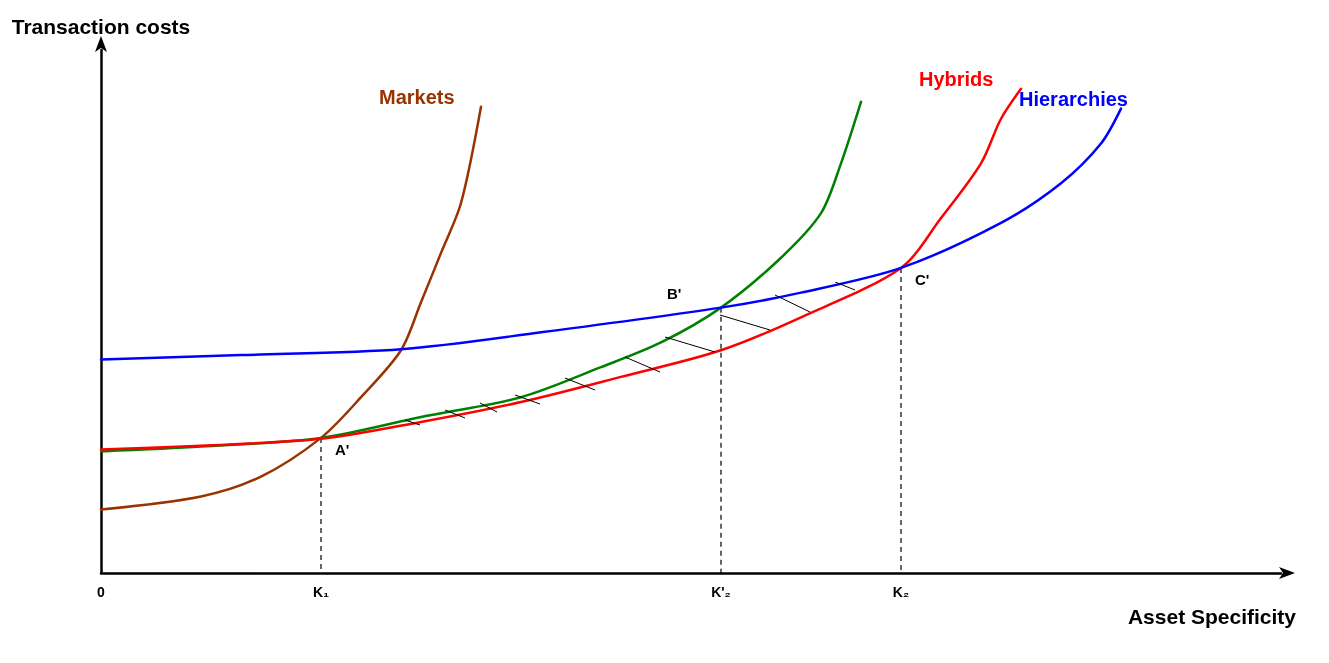 This screenshot has width=1329, height=663. What do you see at coordinates (901, 592) in the screenshot?
I see `x-tick-label: K₂` at bounding box center [901, 592].